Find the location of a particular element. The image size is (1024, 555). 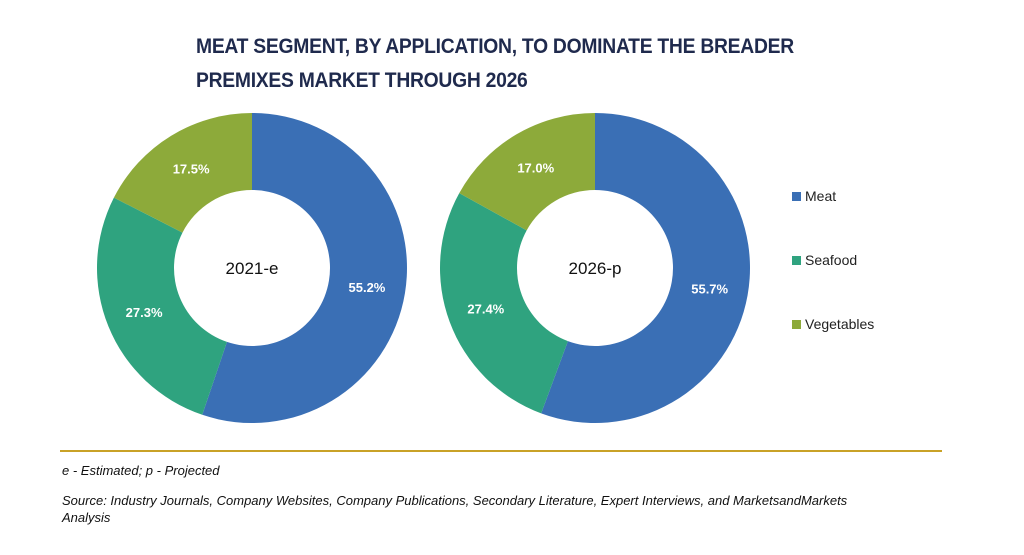

divider is located at coordinates (501, 451).